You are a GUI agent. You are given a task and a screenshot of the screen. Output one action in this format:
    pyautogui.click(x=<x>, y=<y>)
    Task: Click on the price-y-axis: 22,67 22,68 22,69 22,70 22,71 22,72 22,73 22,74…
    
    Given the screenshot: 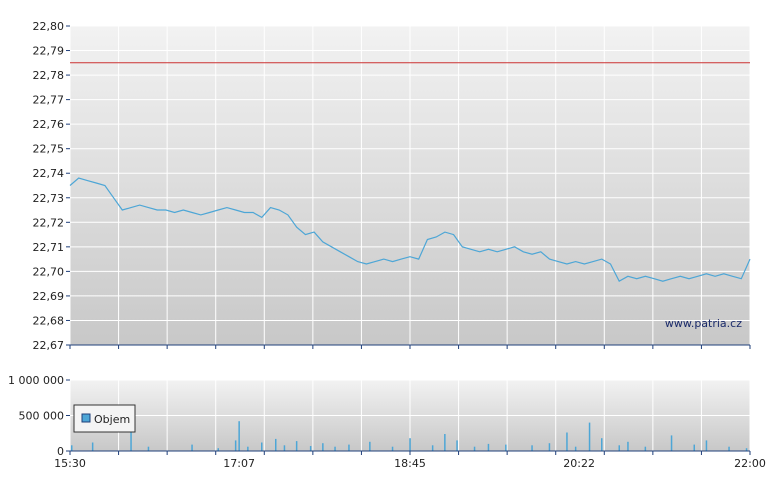 What is the action you would take?
    pyautogui.click(x=51, y=186)
    